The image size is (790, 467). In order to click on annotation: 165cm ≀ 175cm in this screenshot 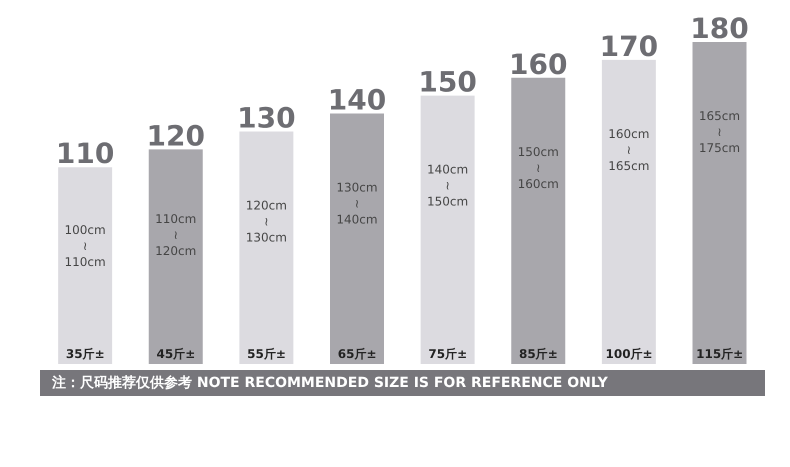, I will do `click(719, 132)`.